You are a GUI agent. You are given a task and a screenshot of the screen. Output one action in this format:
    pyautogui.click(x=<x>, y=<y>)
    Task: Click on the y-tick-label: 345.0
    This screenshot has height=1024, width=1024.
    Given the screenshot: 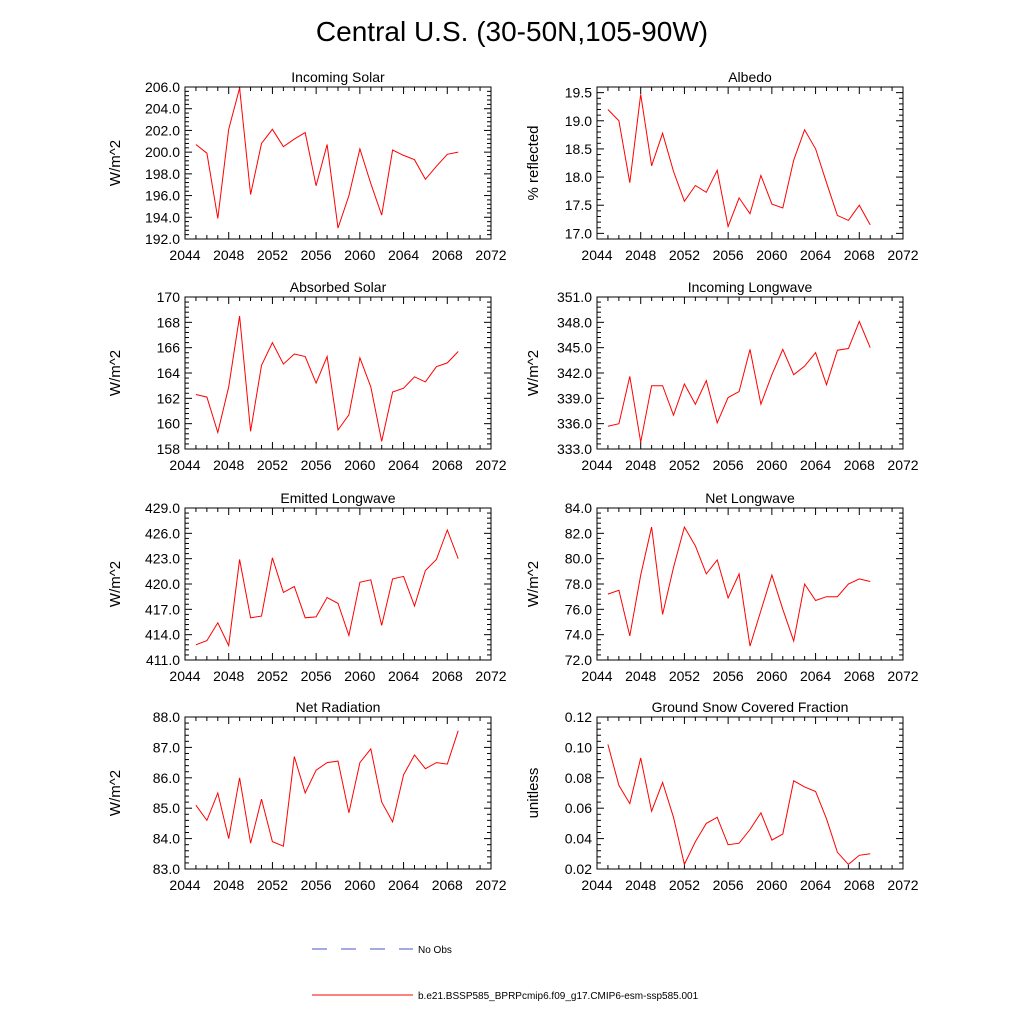 What is the action you would take?
    pyautogui.click(x=574, y=348)
    